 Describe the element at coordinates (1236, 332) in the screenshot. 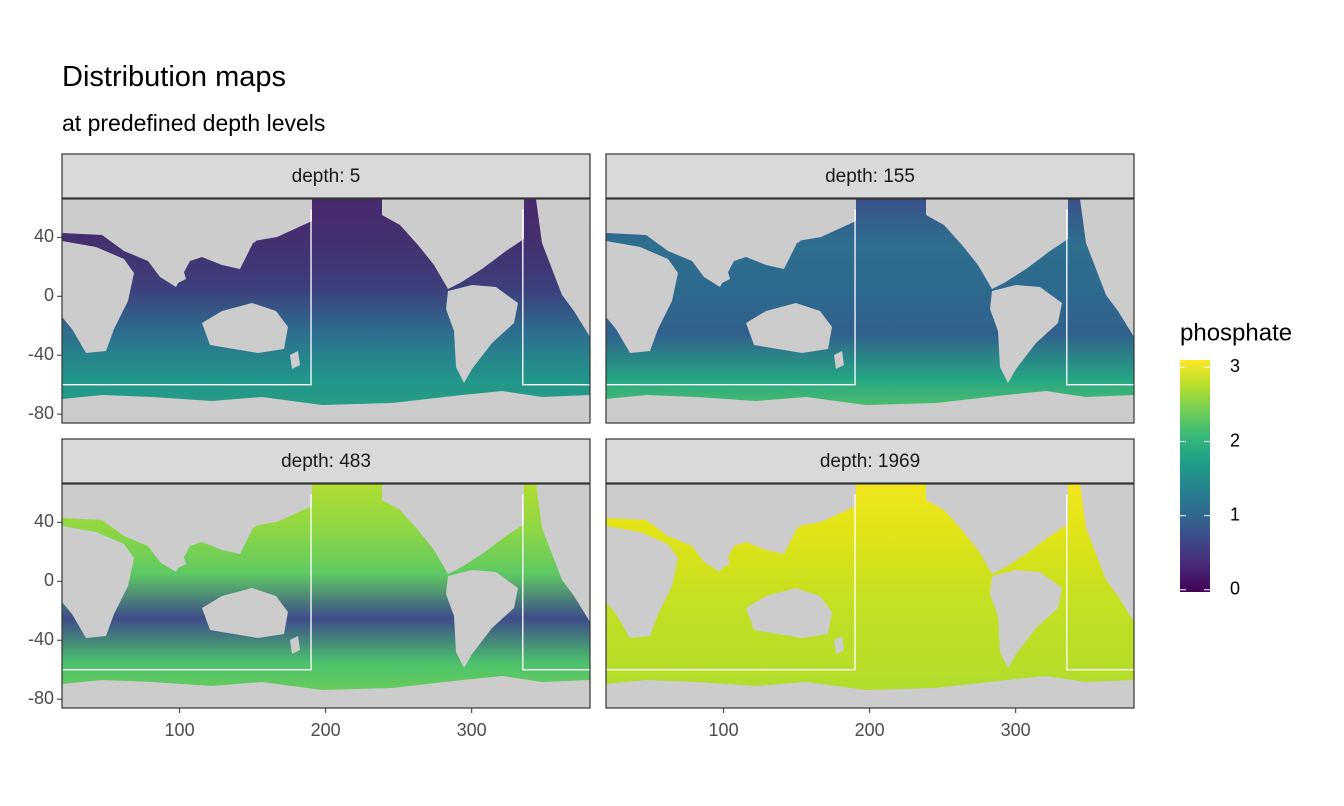

I see `legend-title: phosphate` at that location.